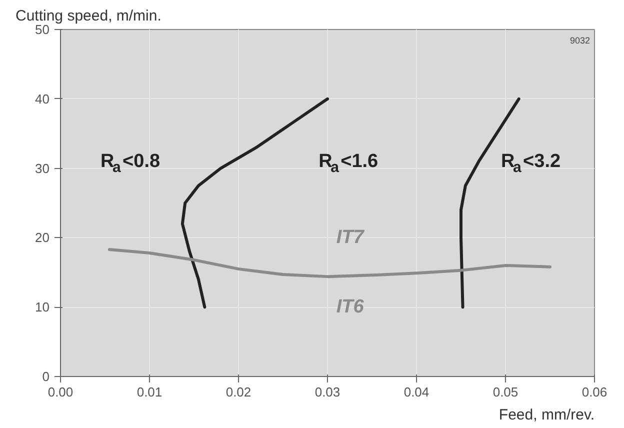 The width and height of the screenshot is (624, 428). I want to click on x-tick-label: 0.05, so click(505, 392).